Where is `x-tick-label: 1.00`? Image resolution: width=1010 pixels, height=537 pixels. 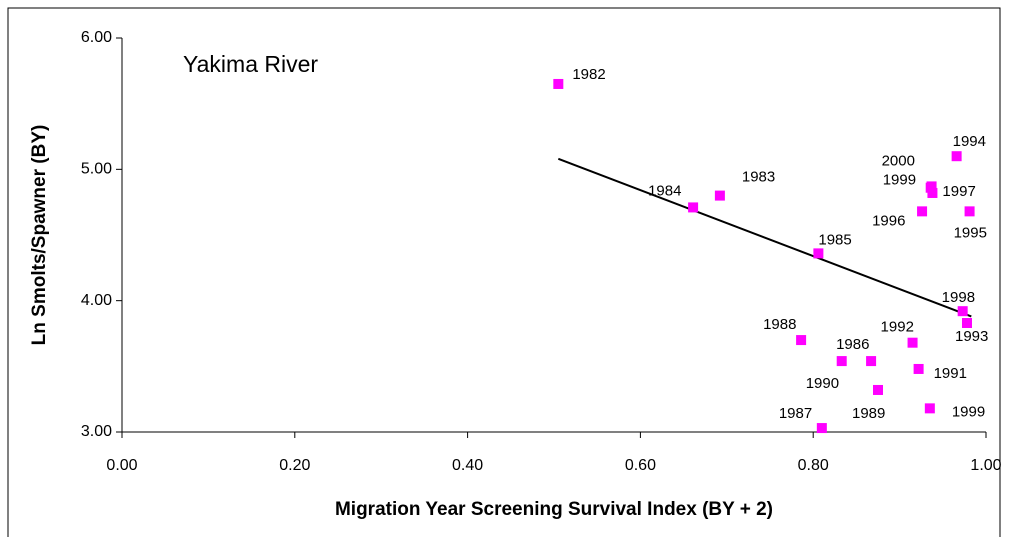
x-tick-label: 1.00 is located at coordinates (985, 465).